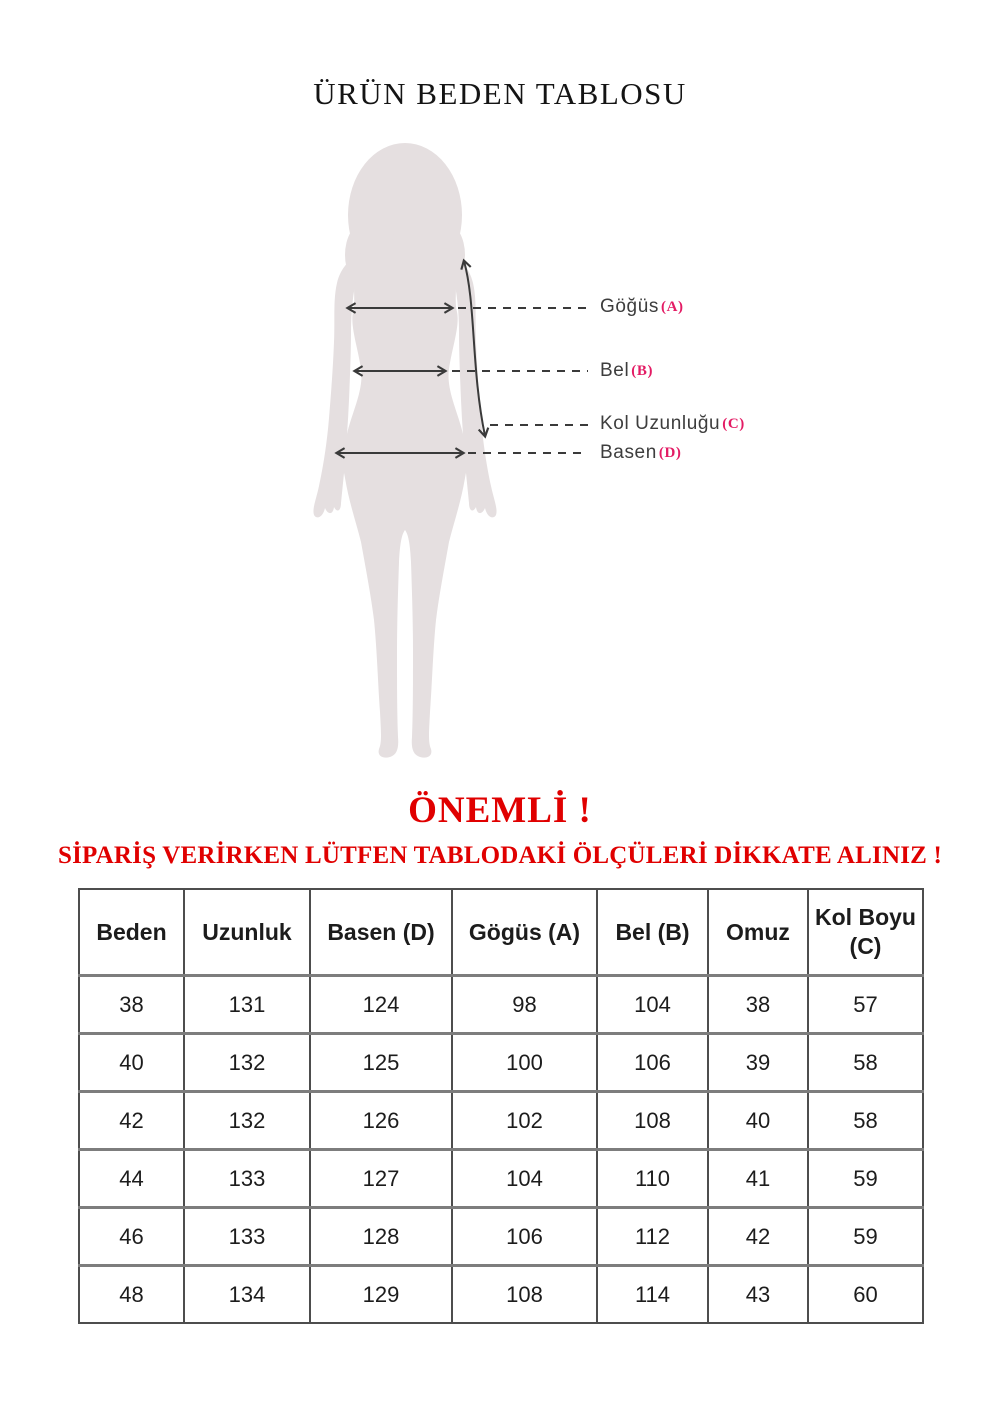 This screenshot has width=1000, height=1414. I want to click on table-cell: 44, so click(131, 1178).